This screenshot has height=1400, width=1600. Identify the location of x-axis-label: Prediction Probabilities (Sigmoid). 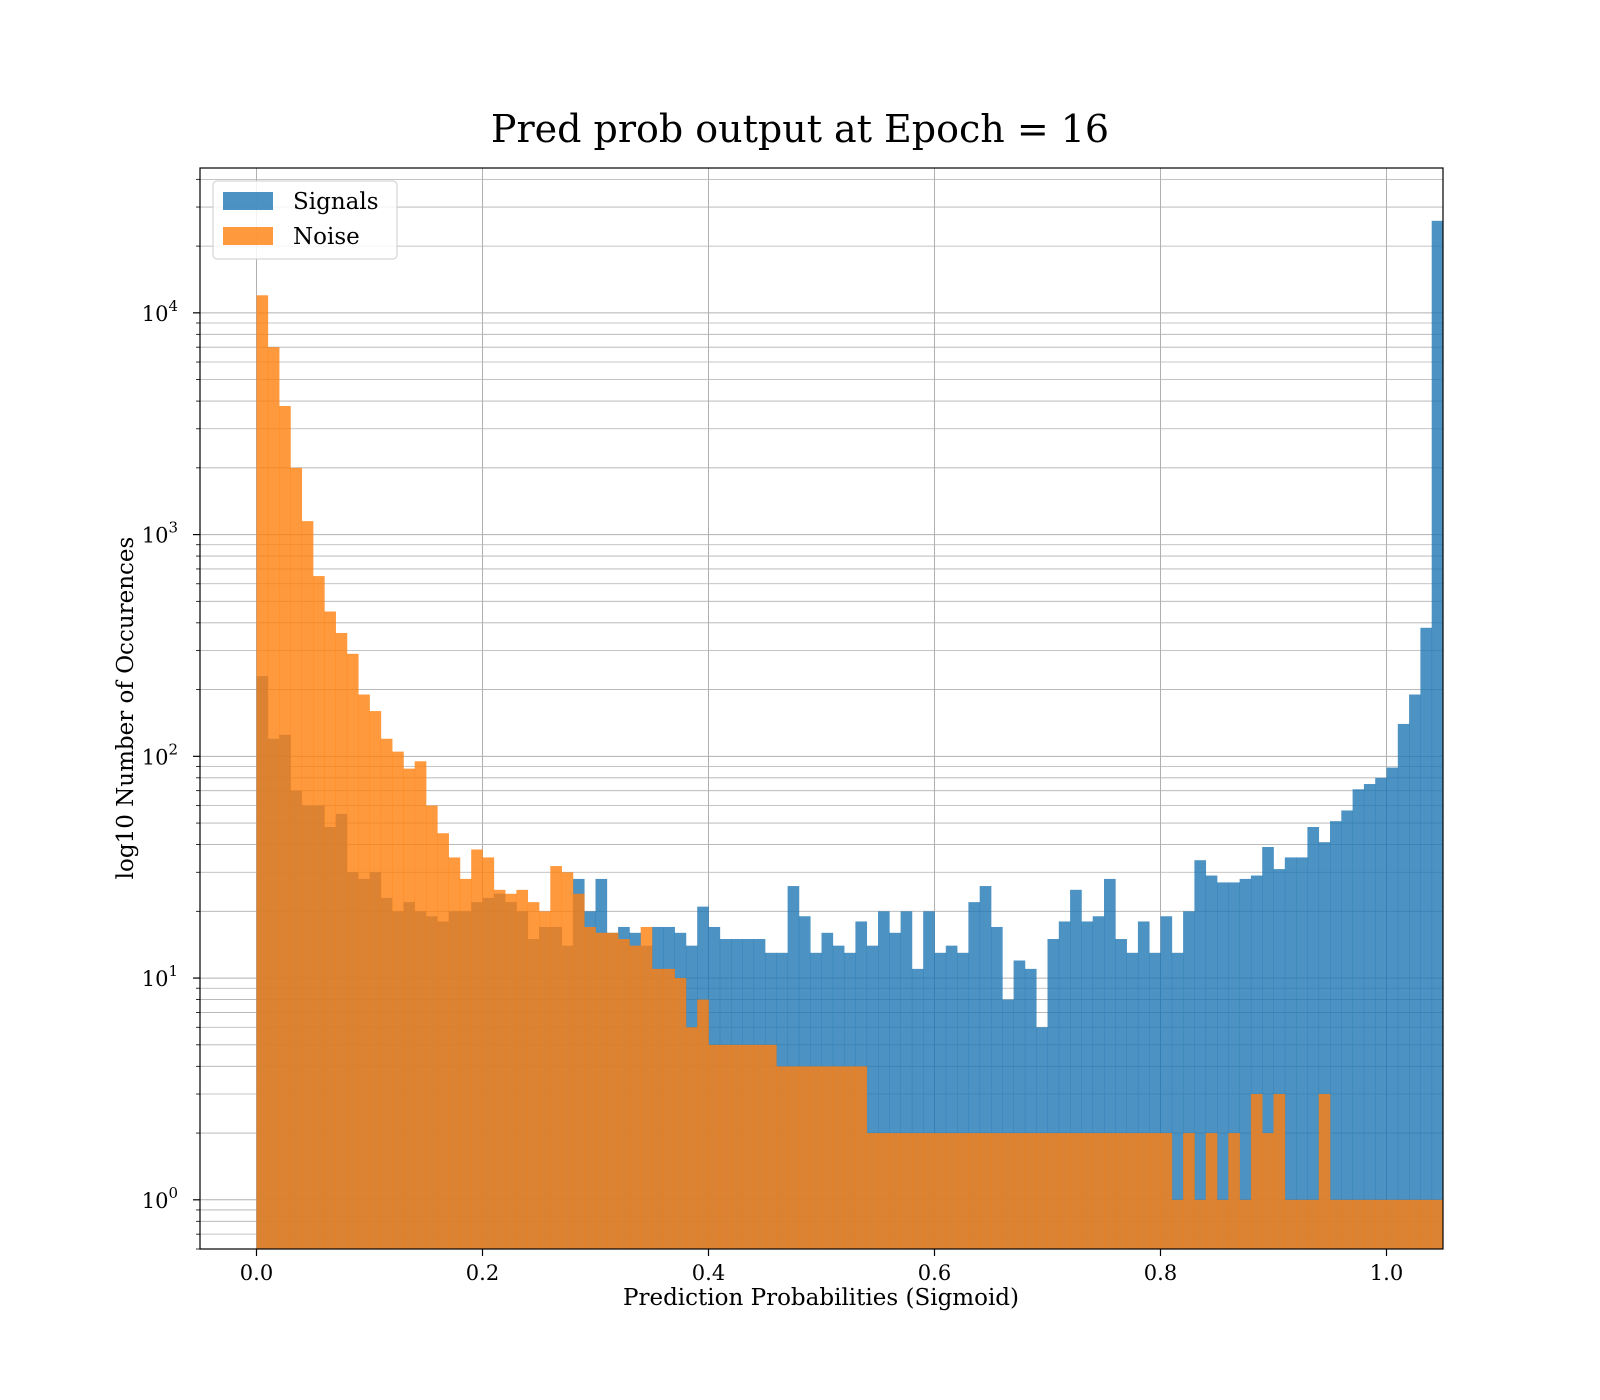
(821, 1298).